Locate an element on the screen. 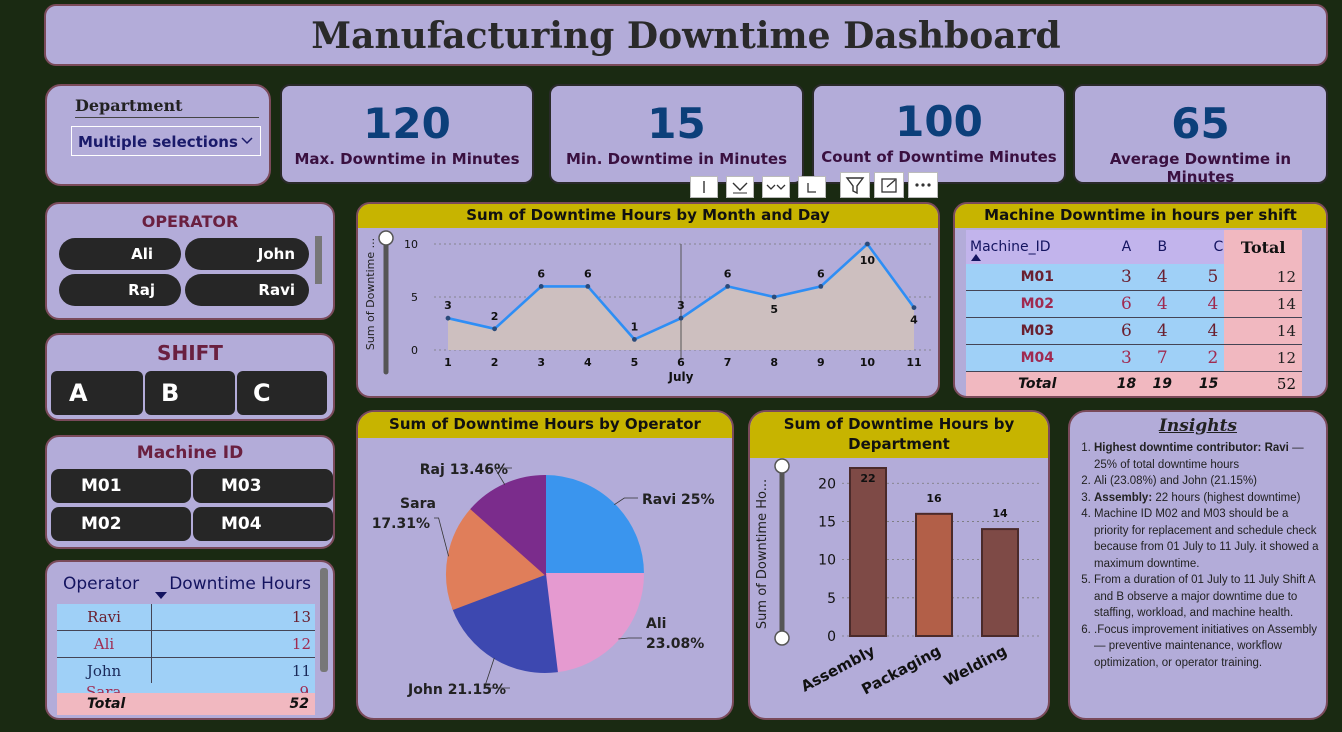 The image size is (1342, 732). operator-name: John is located at coordinates (104, 671).